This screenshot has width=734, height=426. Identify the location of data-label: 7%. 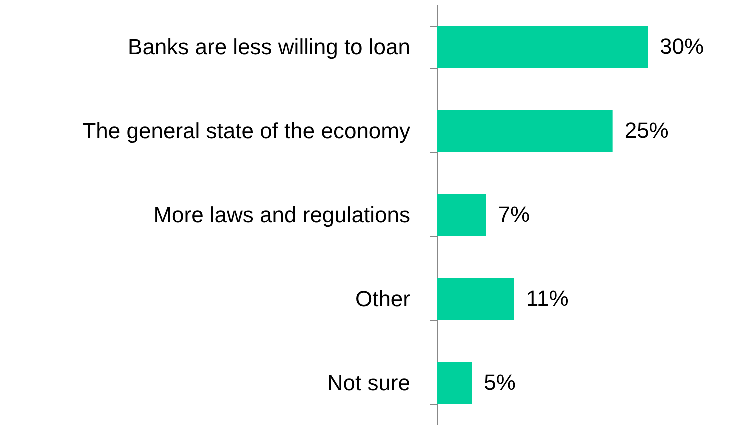
(514, 214).